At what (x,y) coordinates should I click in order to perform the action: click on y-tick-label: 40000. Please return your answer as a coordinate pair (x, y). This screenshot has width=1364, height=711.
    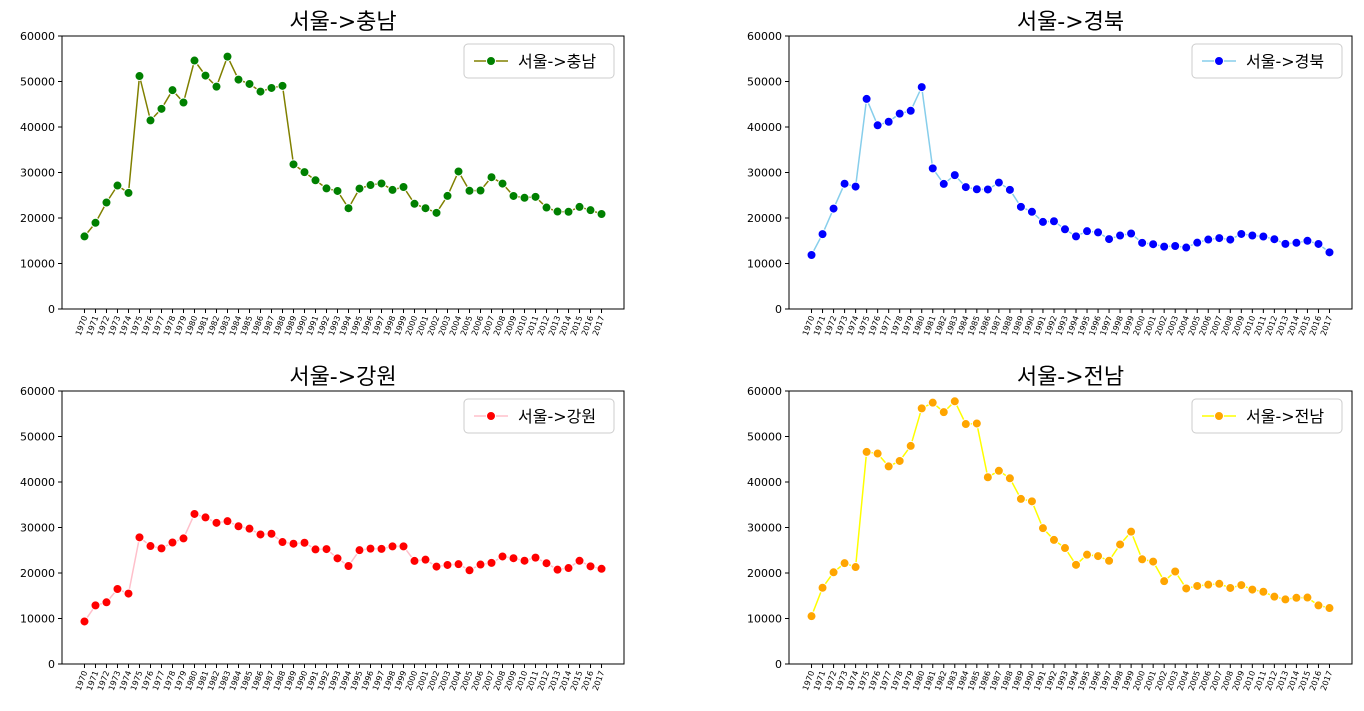
    Looking at the image, I should click on (764, 482).